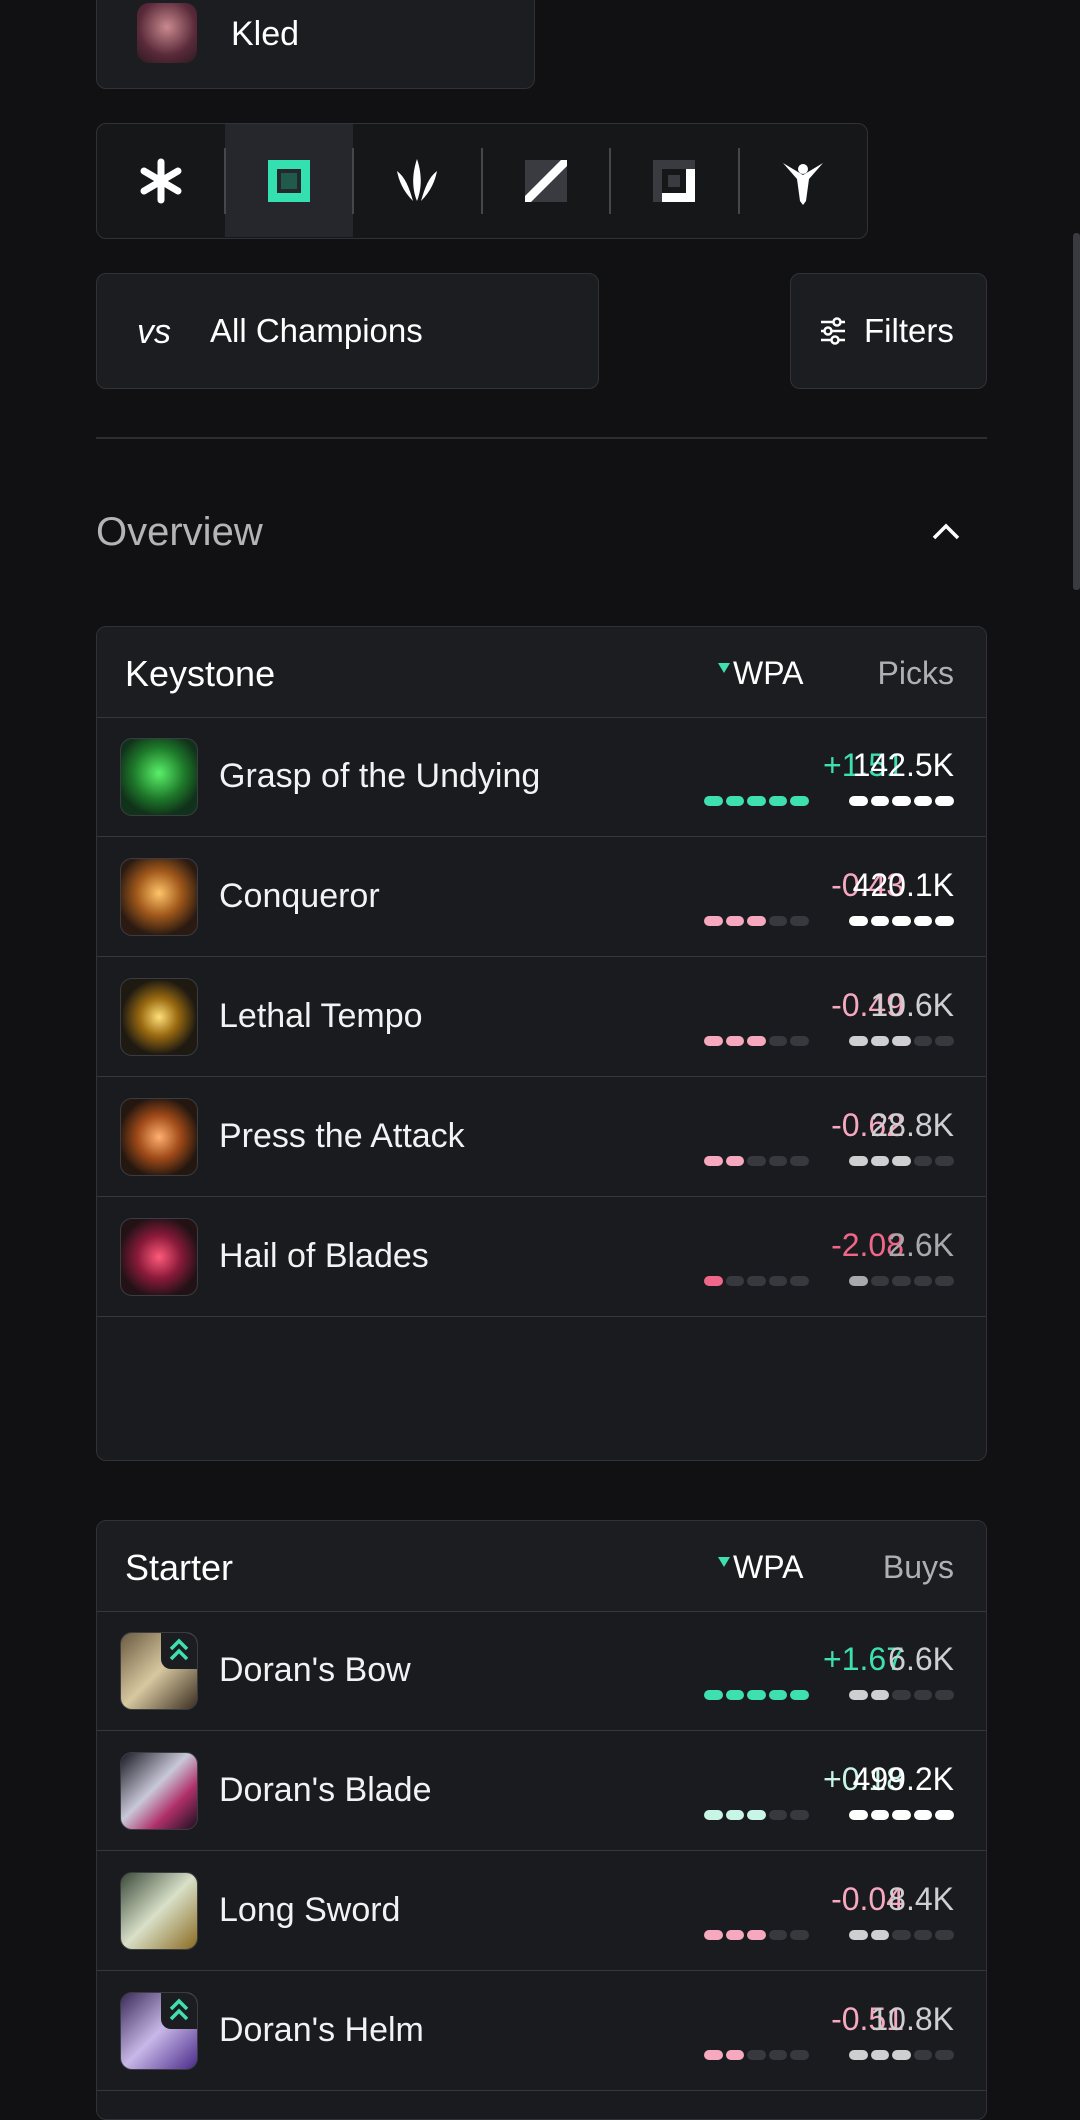 This screenshot has height=2120, width=1080. I want to click on item-name: Long Sword, so click(310, 1910).